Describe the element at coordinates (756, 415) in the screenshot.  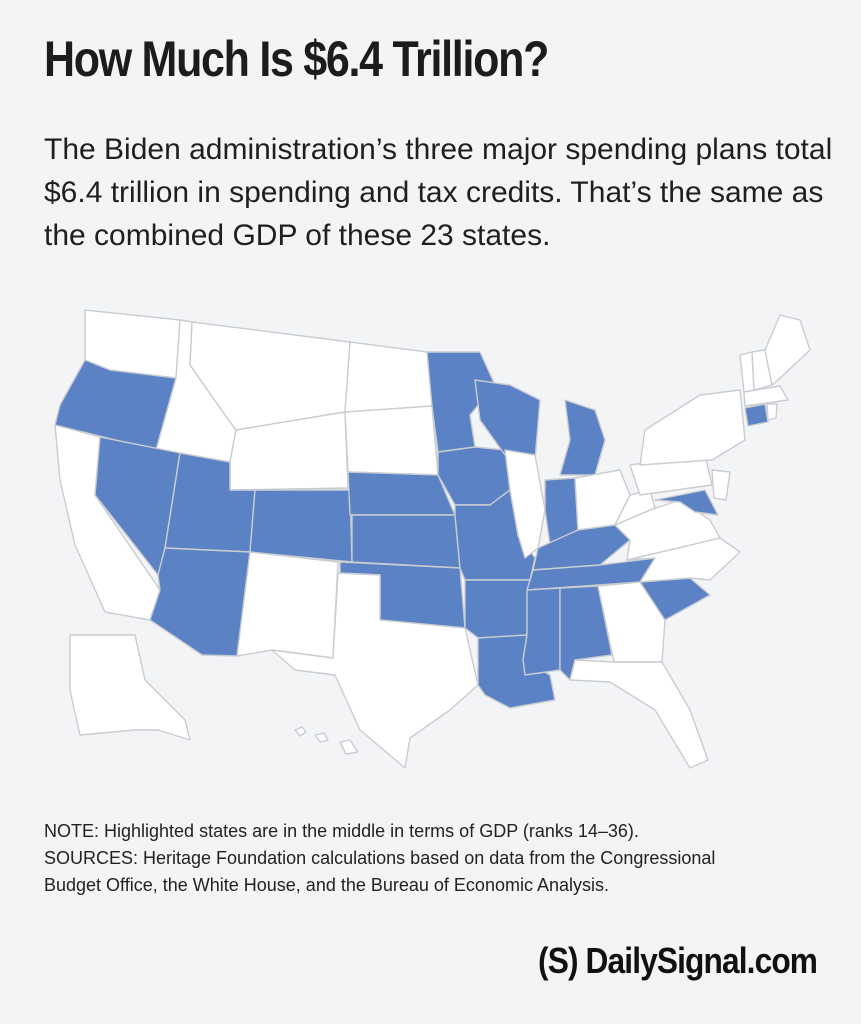
I see `state-connecticut` at that location.